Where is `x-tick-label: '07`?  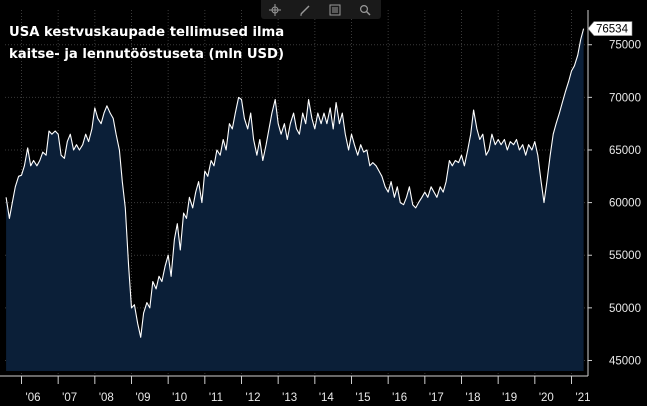
x-tick-label: '07 is located at coordinates (69, 398).